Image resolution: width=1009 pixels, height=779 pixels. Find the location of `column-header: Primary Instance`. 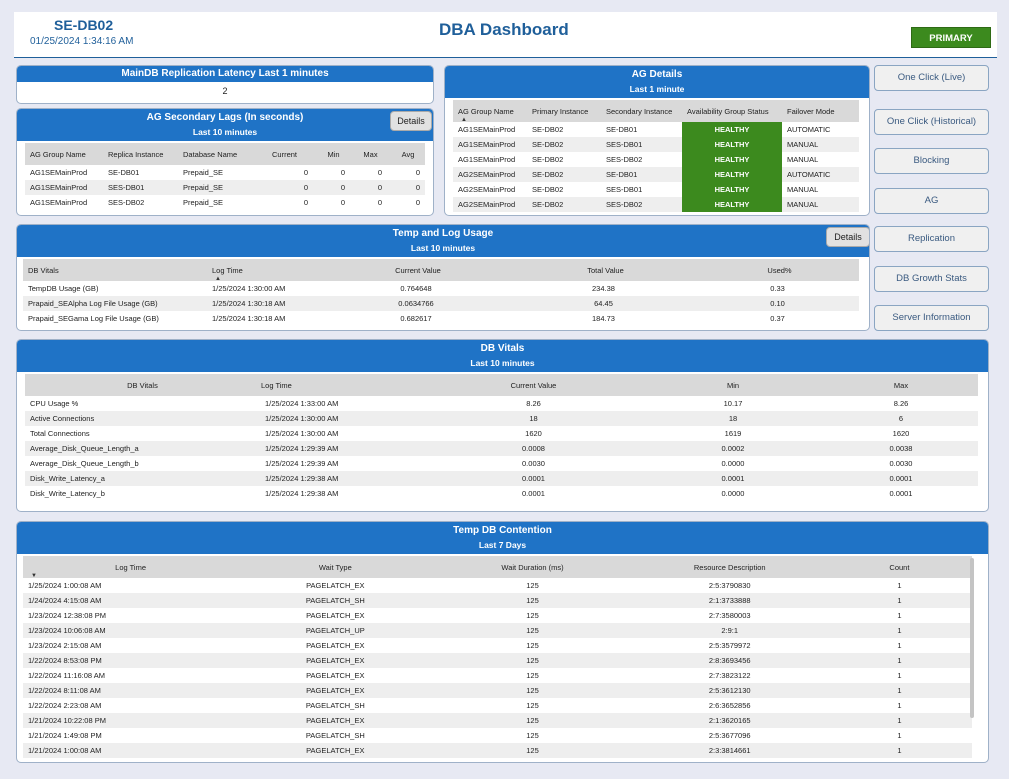

column-header: Primary Instance is located at coordinates (564, 111).